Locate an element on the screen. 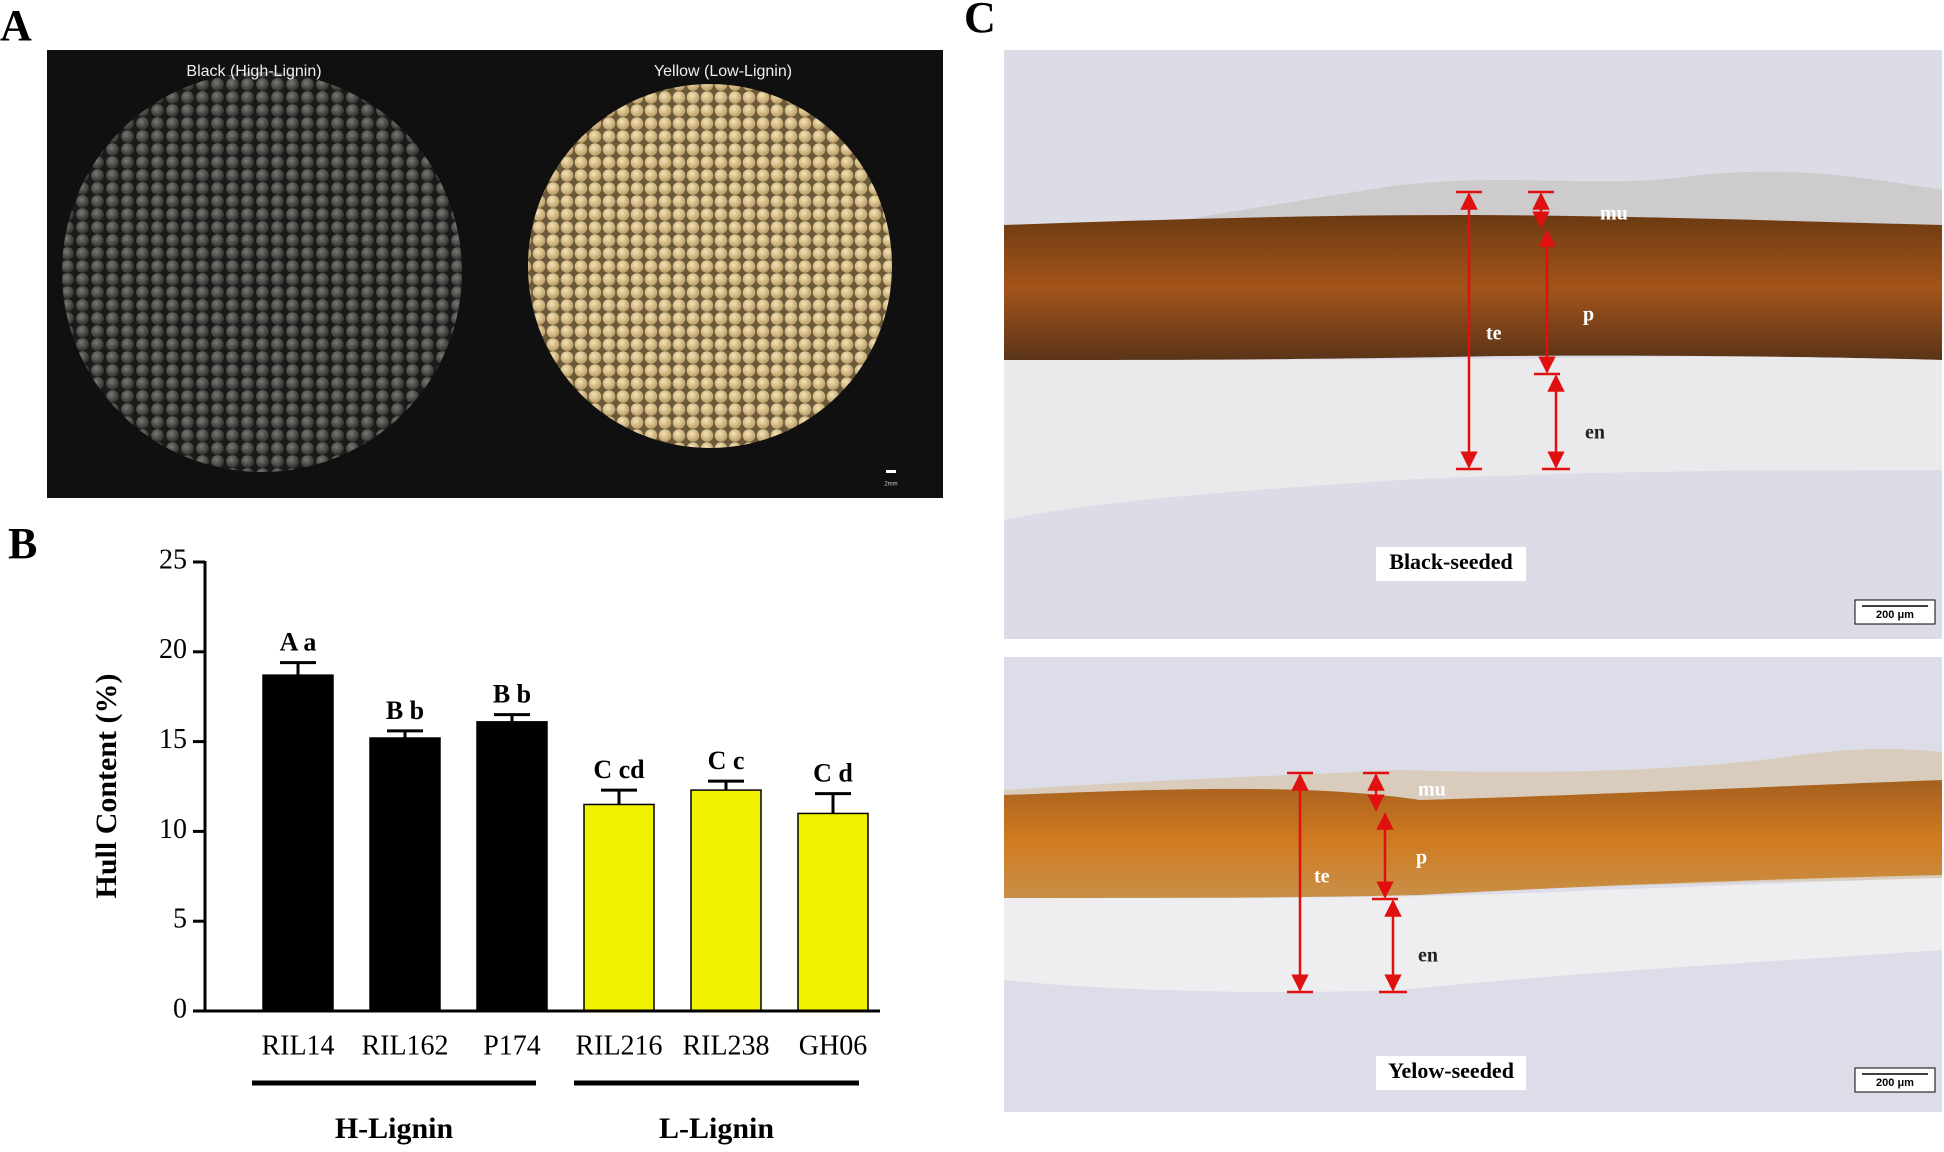  y-axis-title: Hull Content (%) is located at coordinates (106, 786).